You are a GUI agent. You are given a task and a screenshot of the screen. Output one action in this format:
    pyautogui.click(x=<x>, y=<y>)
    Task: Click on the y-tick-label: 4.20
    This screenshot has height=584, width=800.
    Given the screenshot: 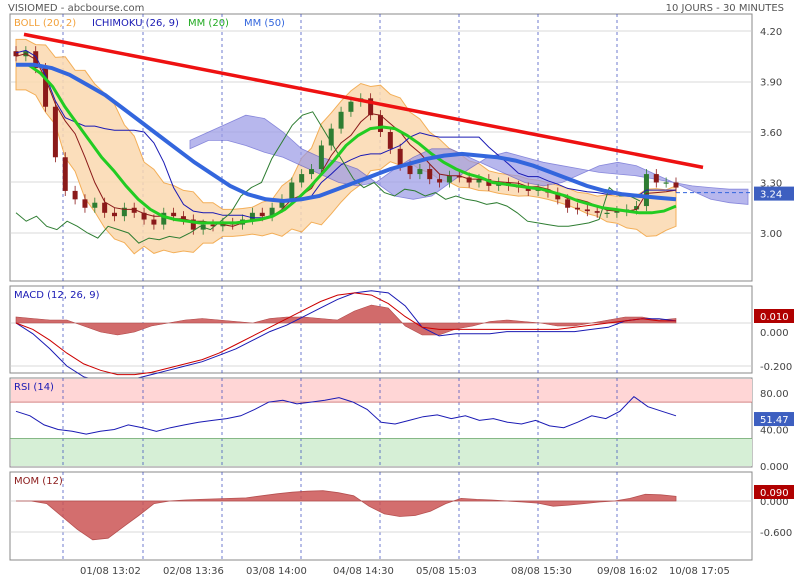 What is the action you would take?
    pyautogui.click(x=771, y=32)
    